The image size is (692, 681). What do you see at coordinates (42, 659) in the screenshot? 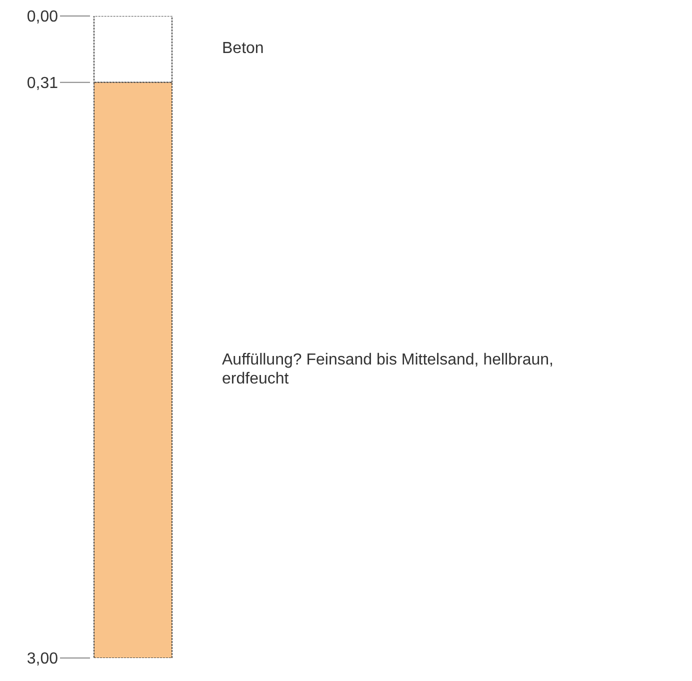
I see `y-tick-label: 3,00` at bounding box center [42, 659].